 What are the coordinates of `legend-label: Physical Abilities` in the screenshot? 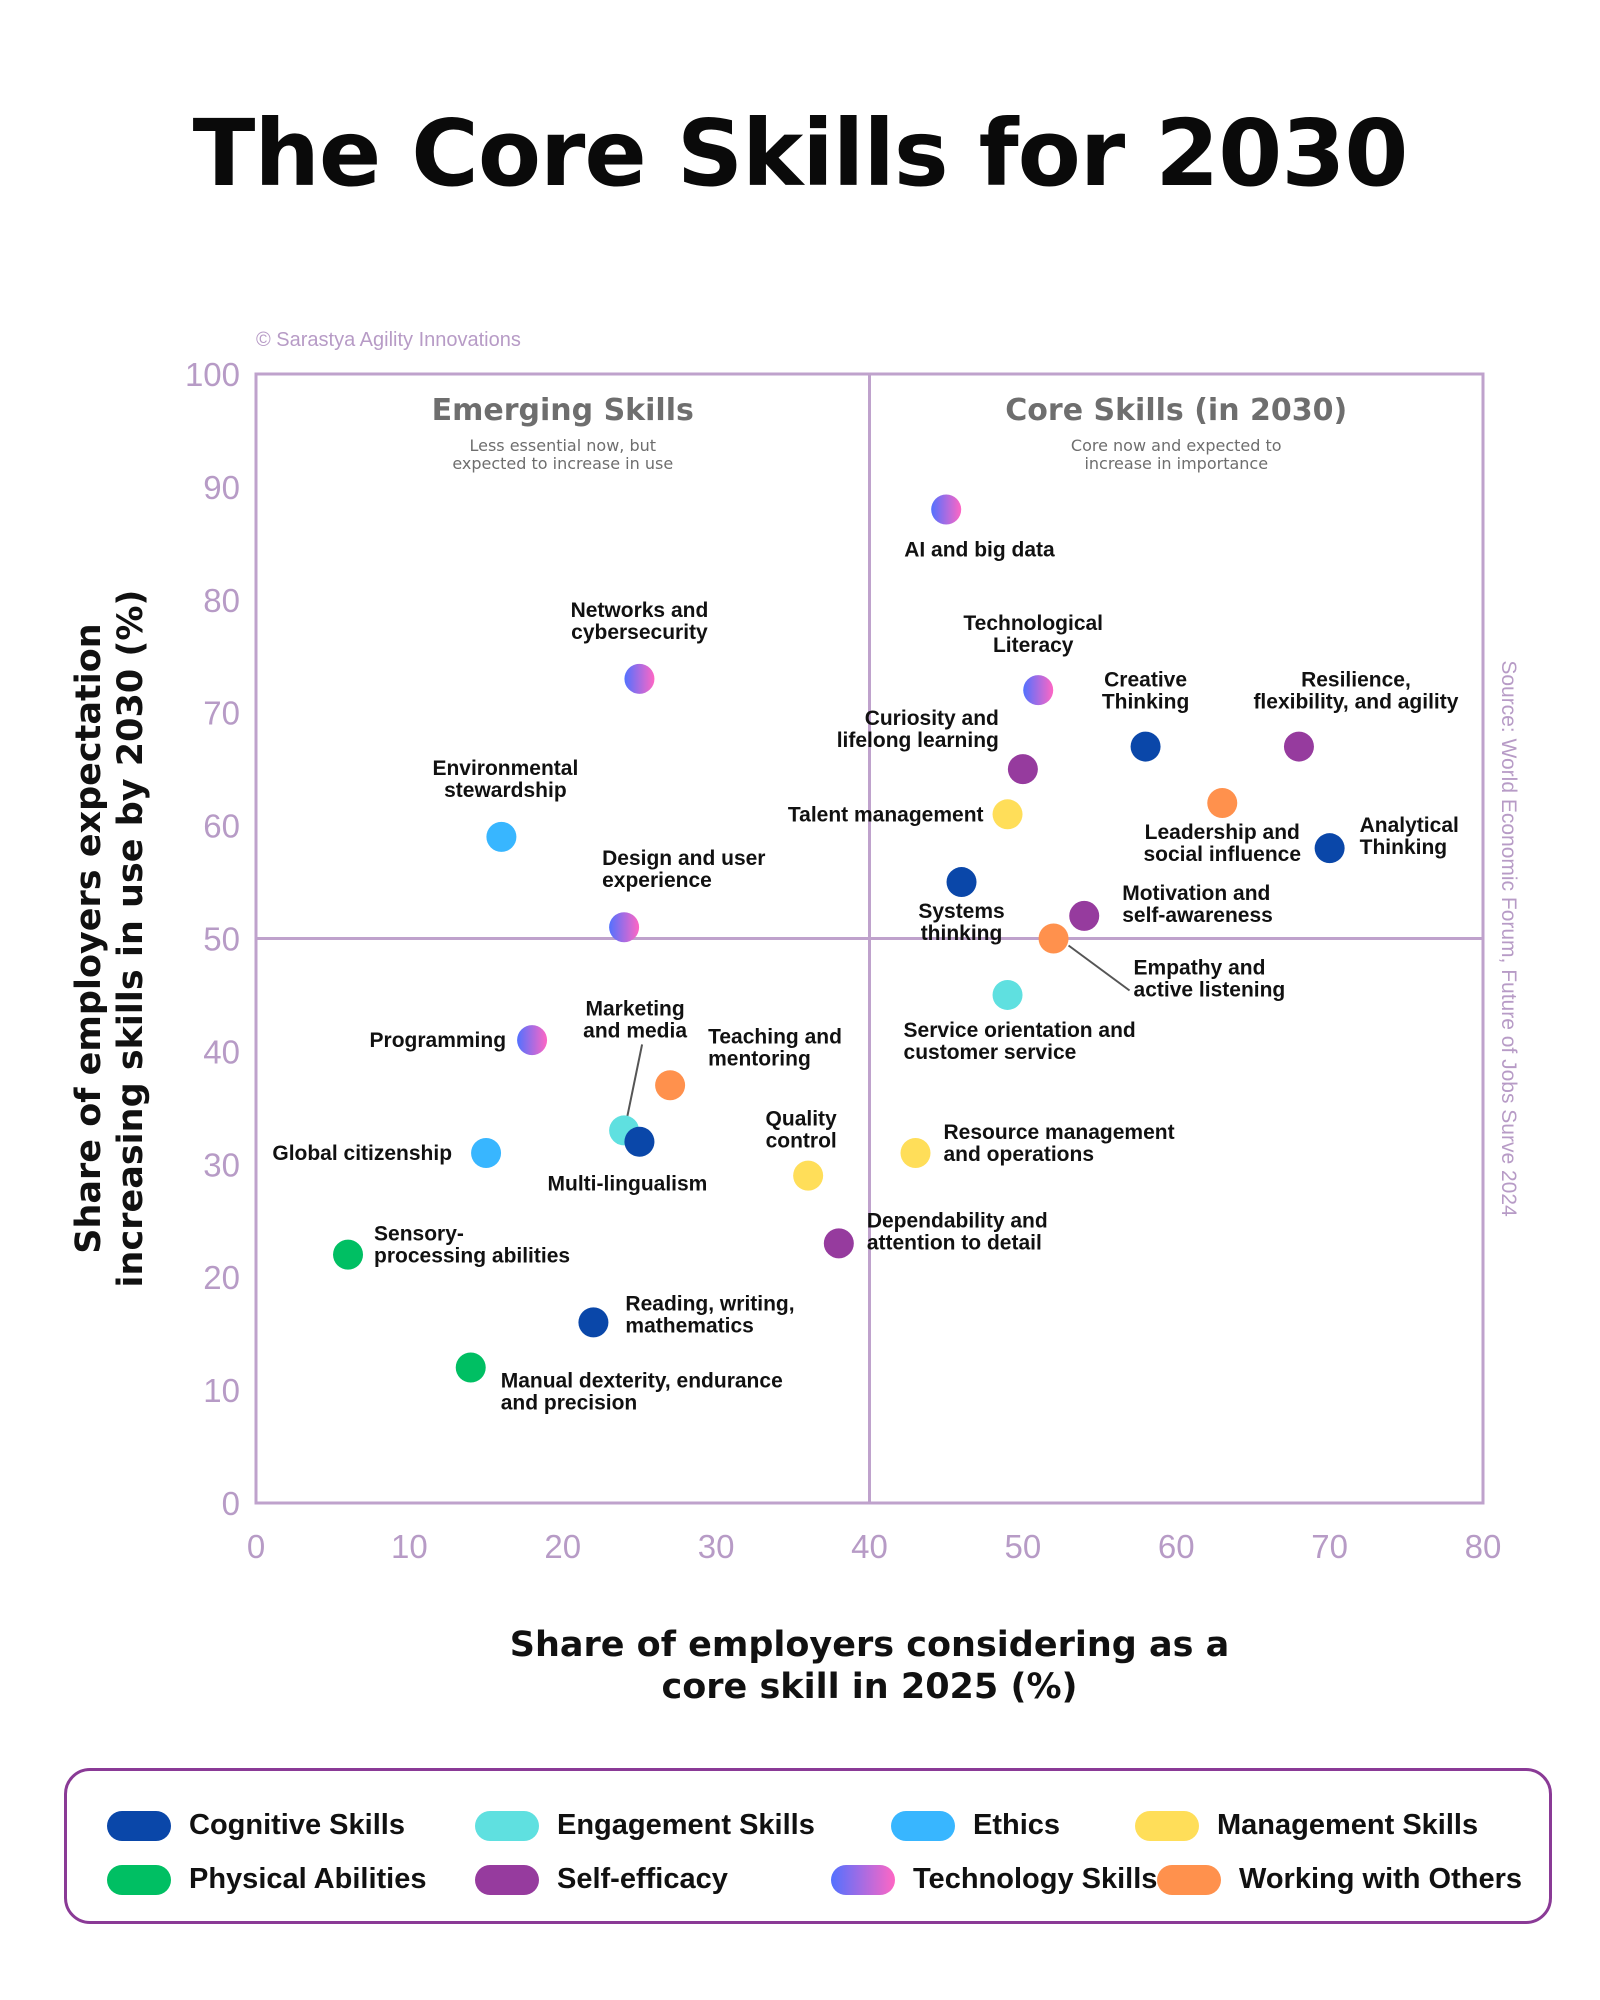 It's located at (308, 1879).